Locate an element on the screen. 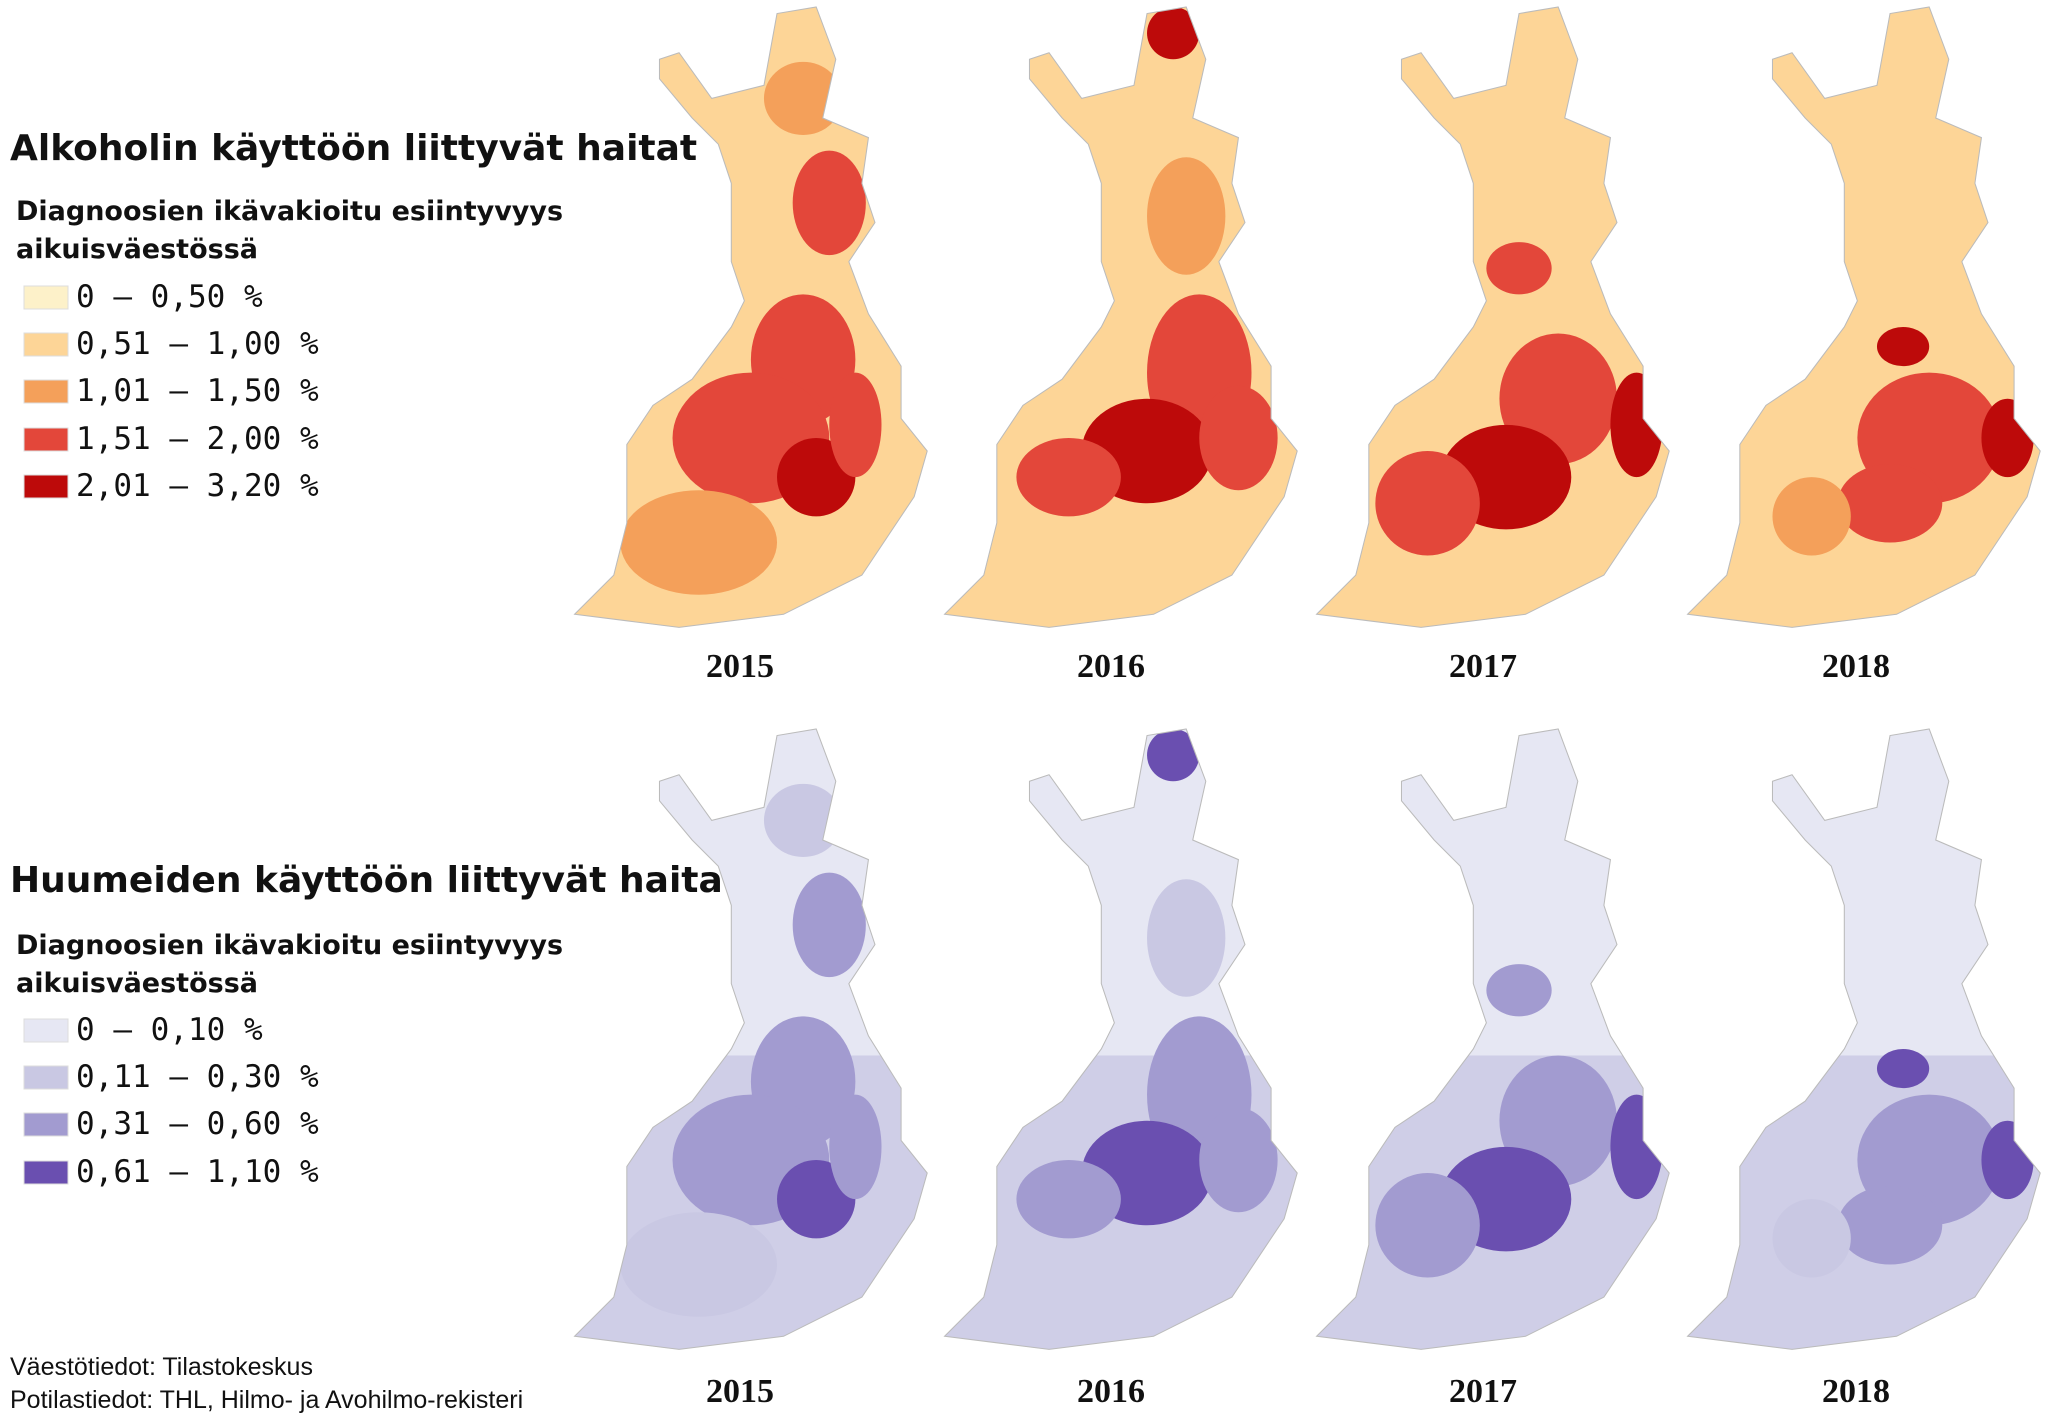 Image resolution: width=2048 pixels, height=1425 pixels. section-title: Alkoholin käyttöön liittyvät haitat is located at coordinates (353, 148).